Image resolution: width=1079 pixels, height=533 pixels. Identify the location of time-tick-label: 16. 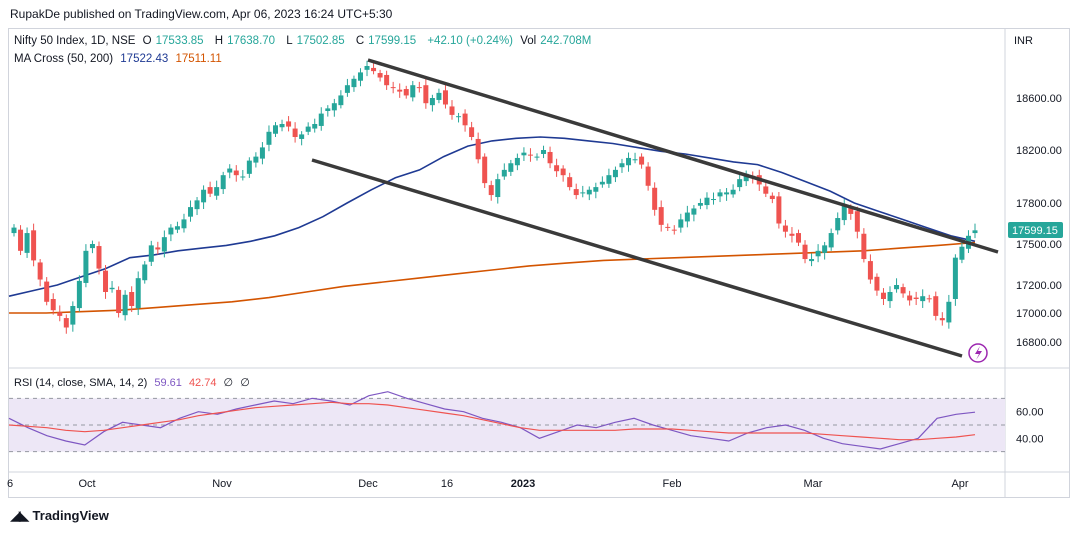
(447, 484).